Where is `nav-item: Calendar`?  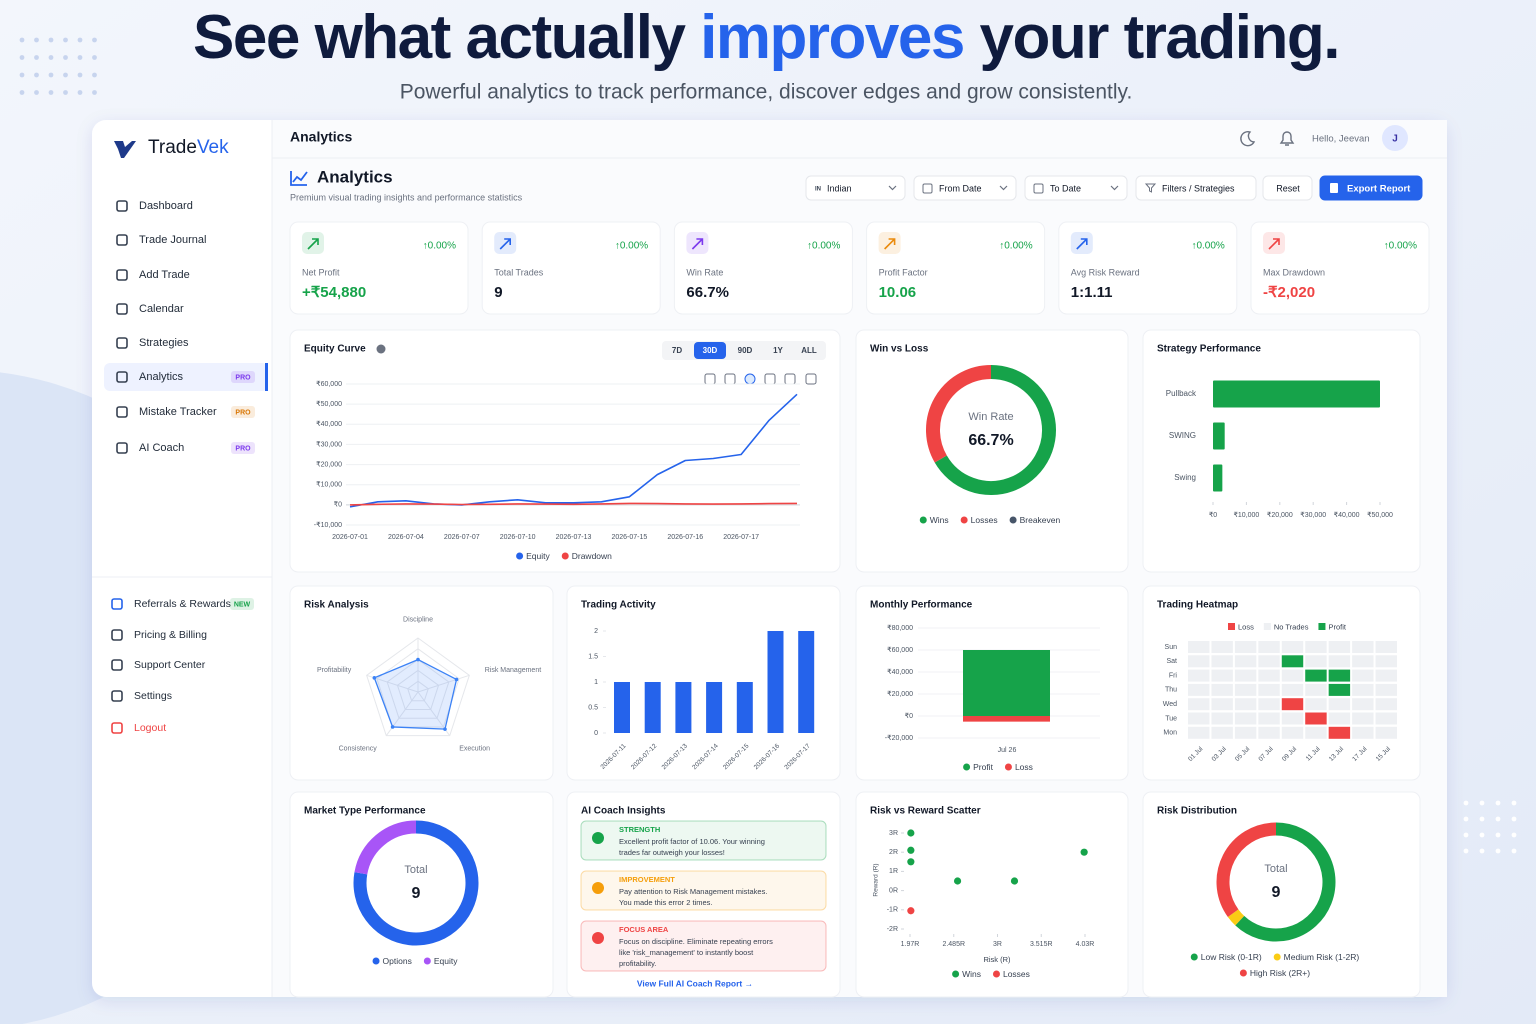
nav-item: Calendar is located at coordinates (161, 309).